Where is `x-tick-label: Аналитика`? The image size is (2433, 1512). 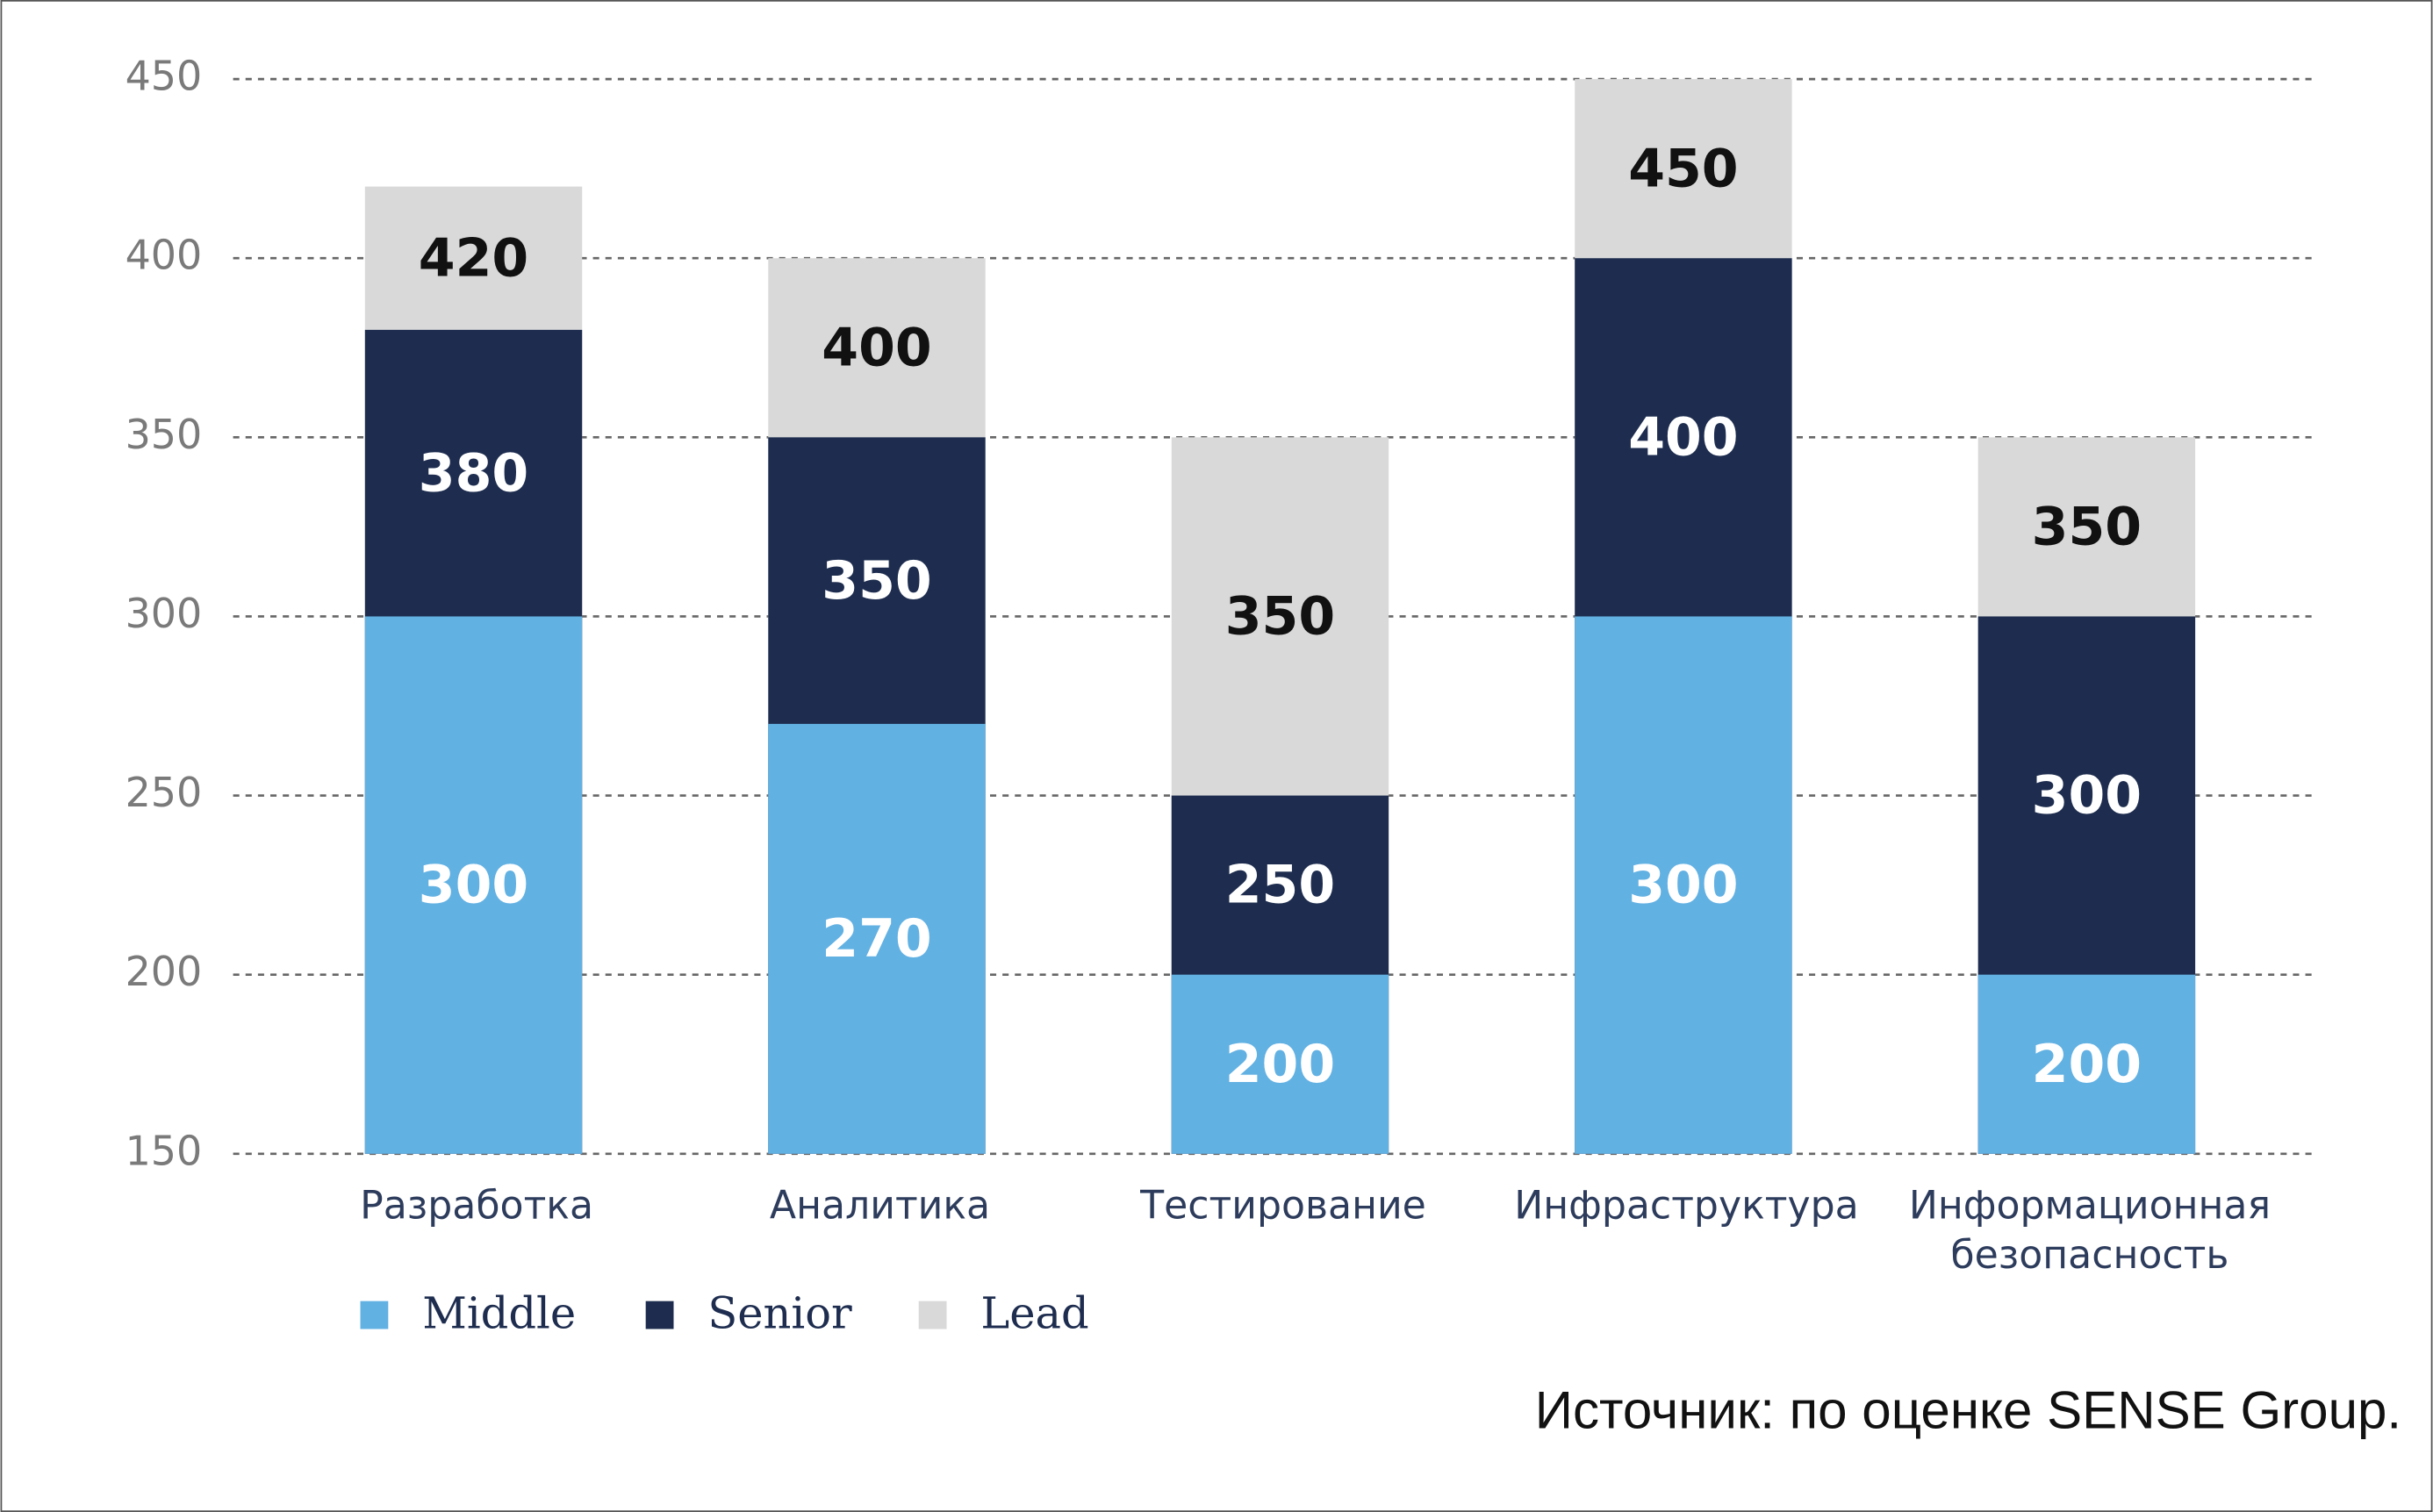 x-tick-label: Аналитика is located at coordinates (880, 1206).